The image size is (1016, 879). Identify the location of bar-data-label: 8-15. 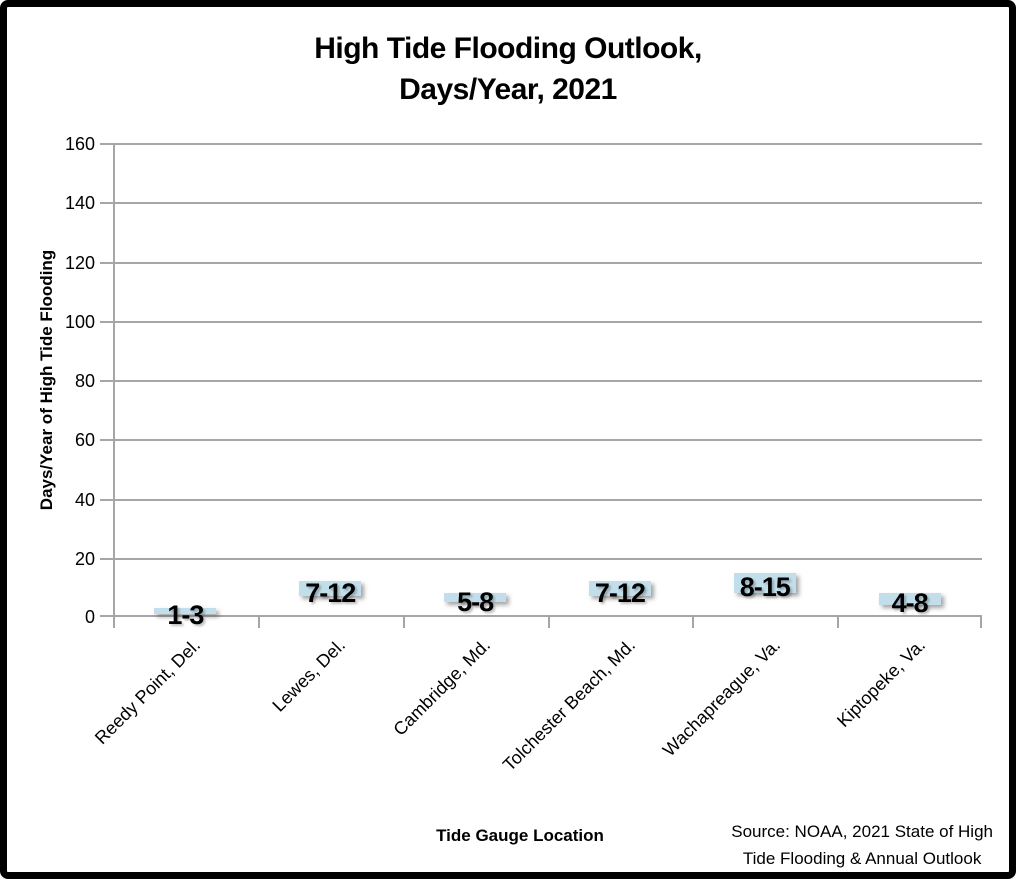
(765, 586).